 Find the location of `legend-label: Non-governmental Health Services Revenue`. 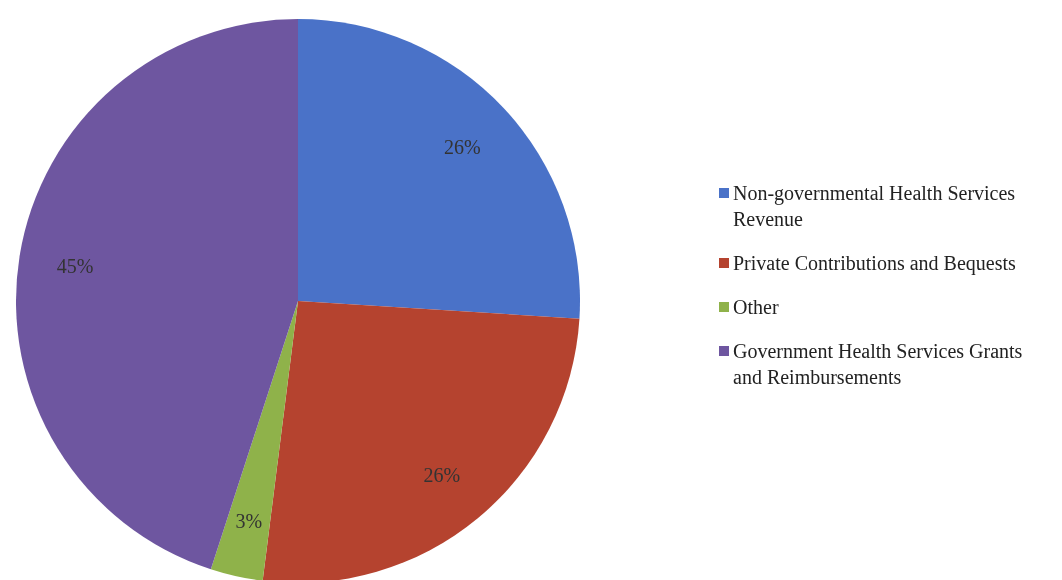

legend-label: Non-governmental Health Services Revenue is located at coordinates (875, 206).